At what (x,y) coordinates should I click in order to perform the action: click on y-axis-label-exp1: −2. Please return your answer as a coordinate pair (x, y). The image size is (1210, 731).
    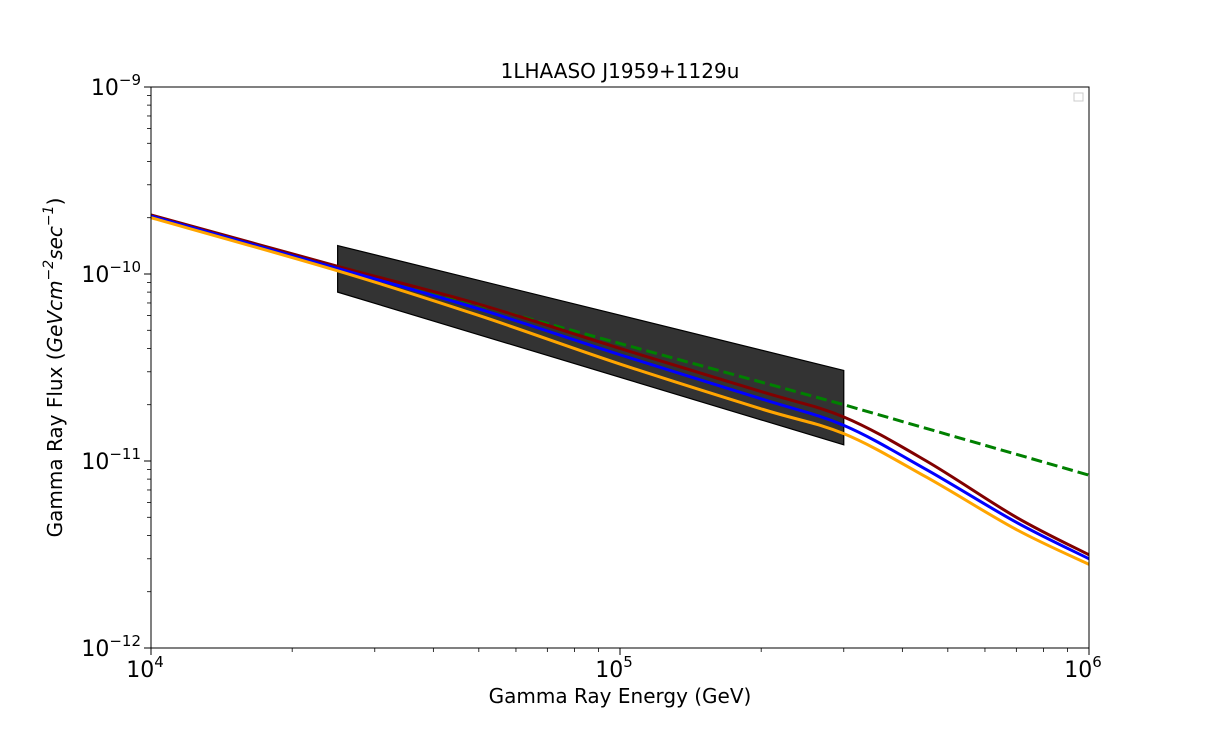
    Looking at the image, I should click on (49, 270).